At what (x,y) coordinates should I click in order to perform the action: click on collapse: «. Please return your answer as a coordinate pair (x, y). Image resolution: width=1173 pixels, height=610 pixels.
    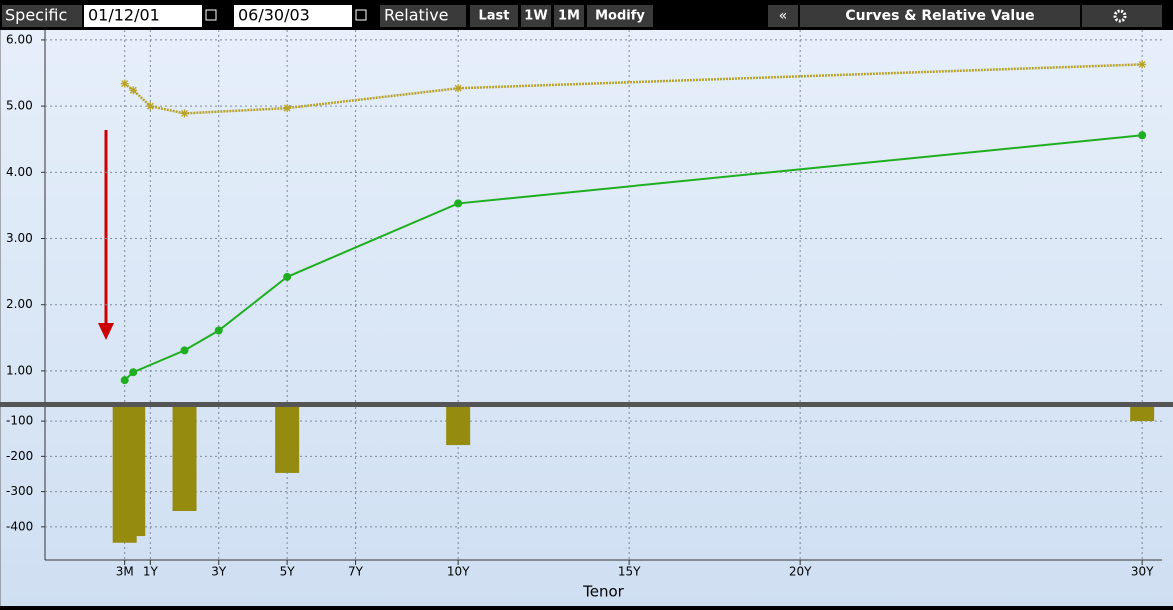
    Looking at the image, I should click on (783, 16).